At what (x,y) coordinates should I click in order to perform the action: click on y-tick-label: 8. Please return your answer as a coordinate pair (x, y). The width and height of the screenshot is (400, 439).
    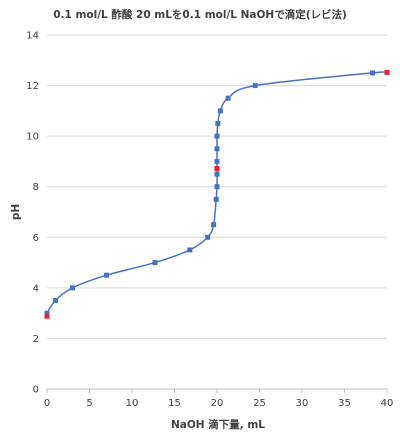
    Looking at the image, I should click on (36, 187).